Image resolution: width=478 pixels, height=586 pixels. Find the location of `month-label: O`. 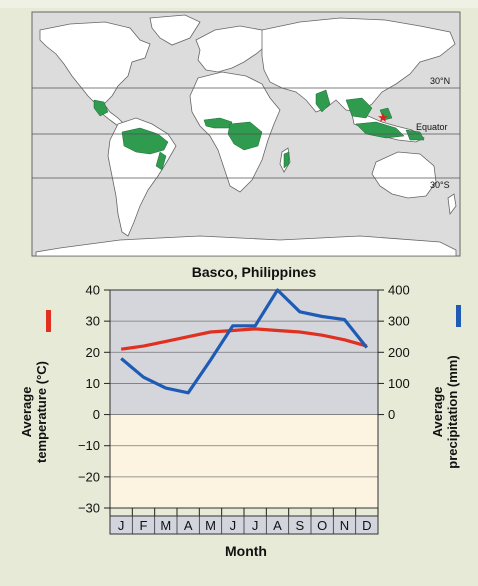

month-label: O is located at coordinates (322, 525).